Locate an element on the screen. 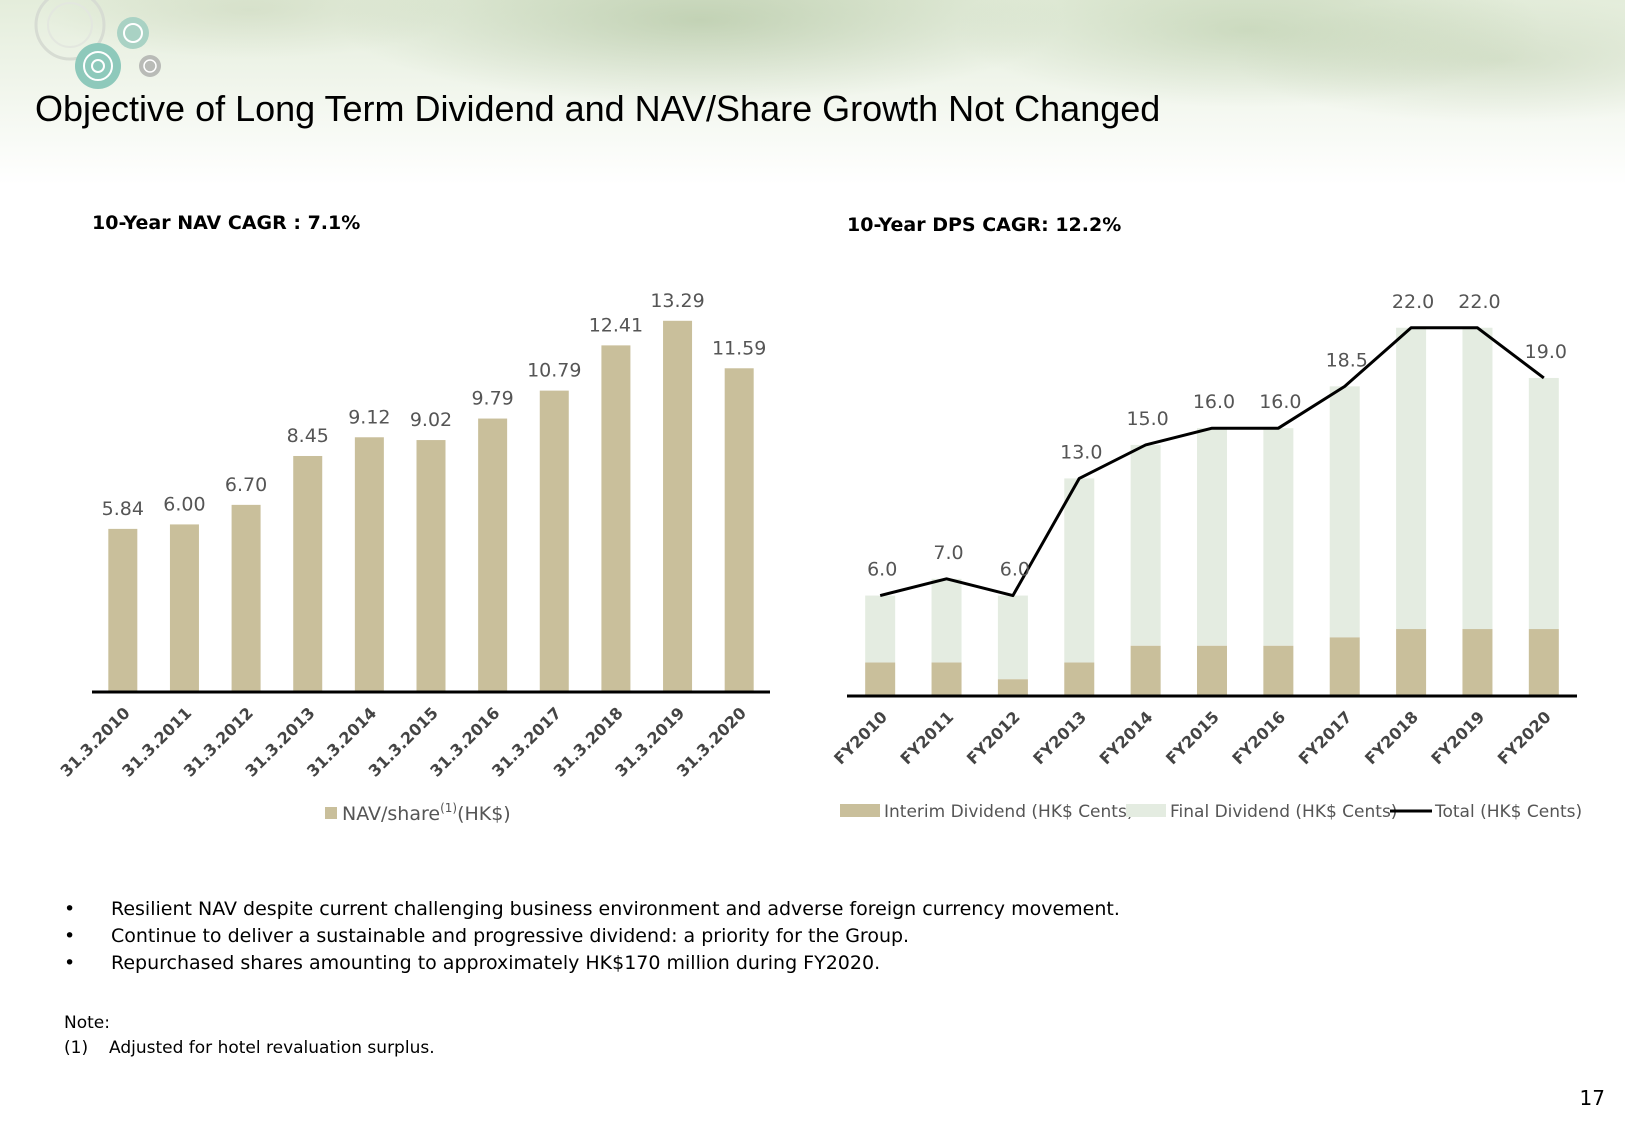  note-heading: Note: is located at coordinates (87, 1023).